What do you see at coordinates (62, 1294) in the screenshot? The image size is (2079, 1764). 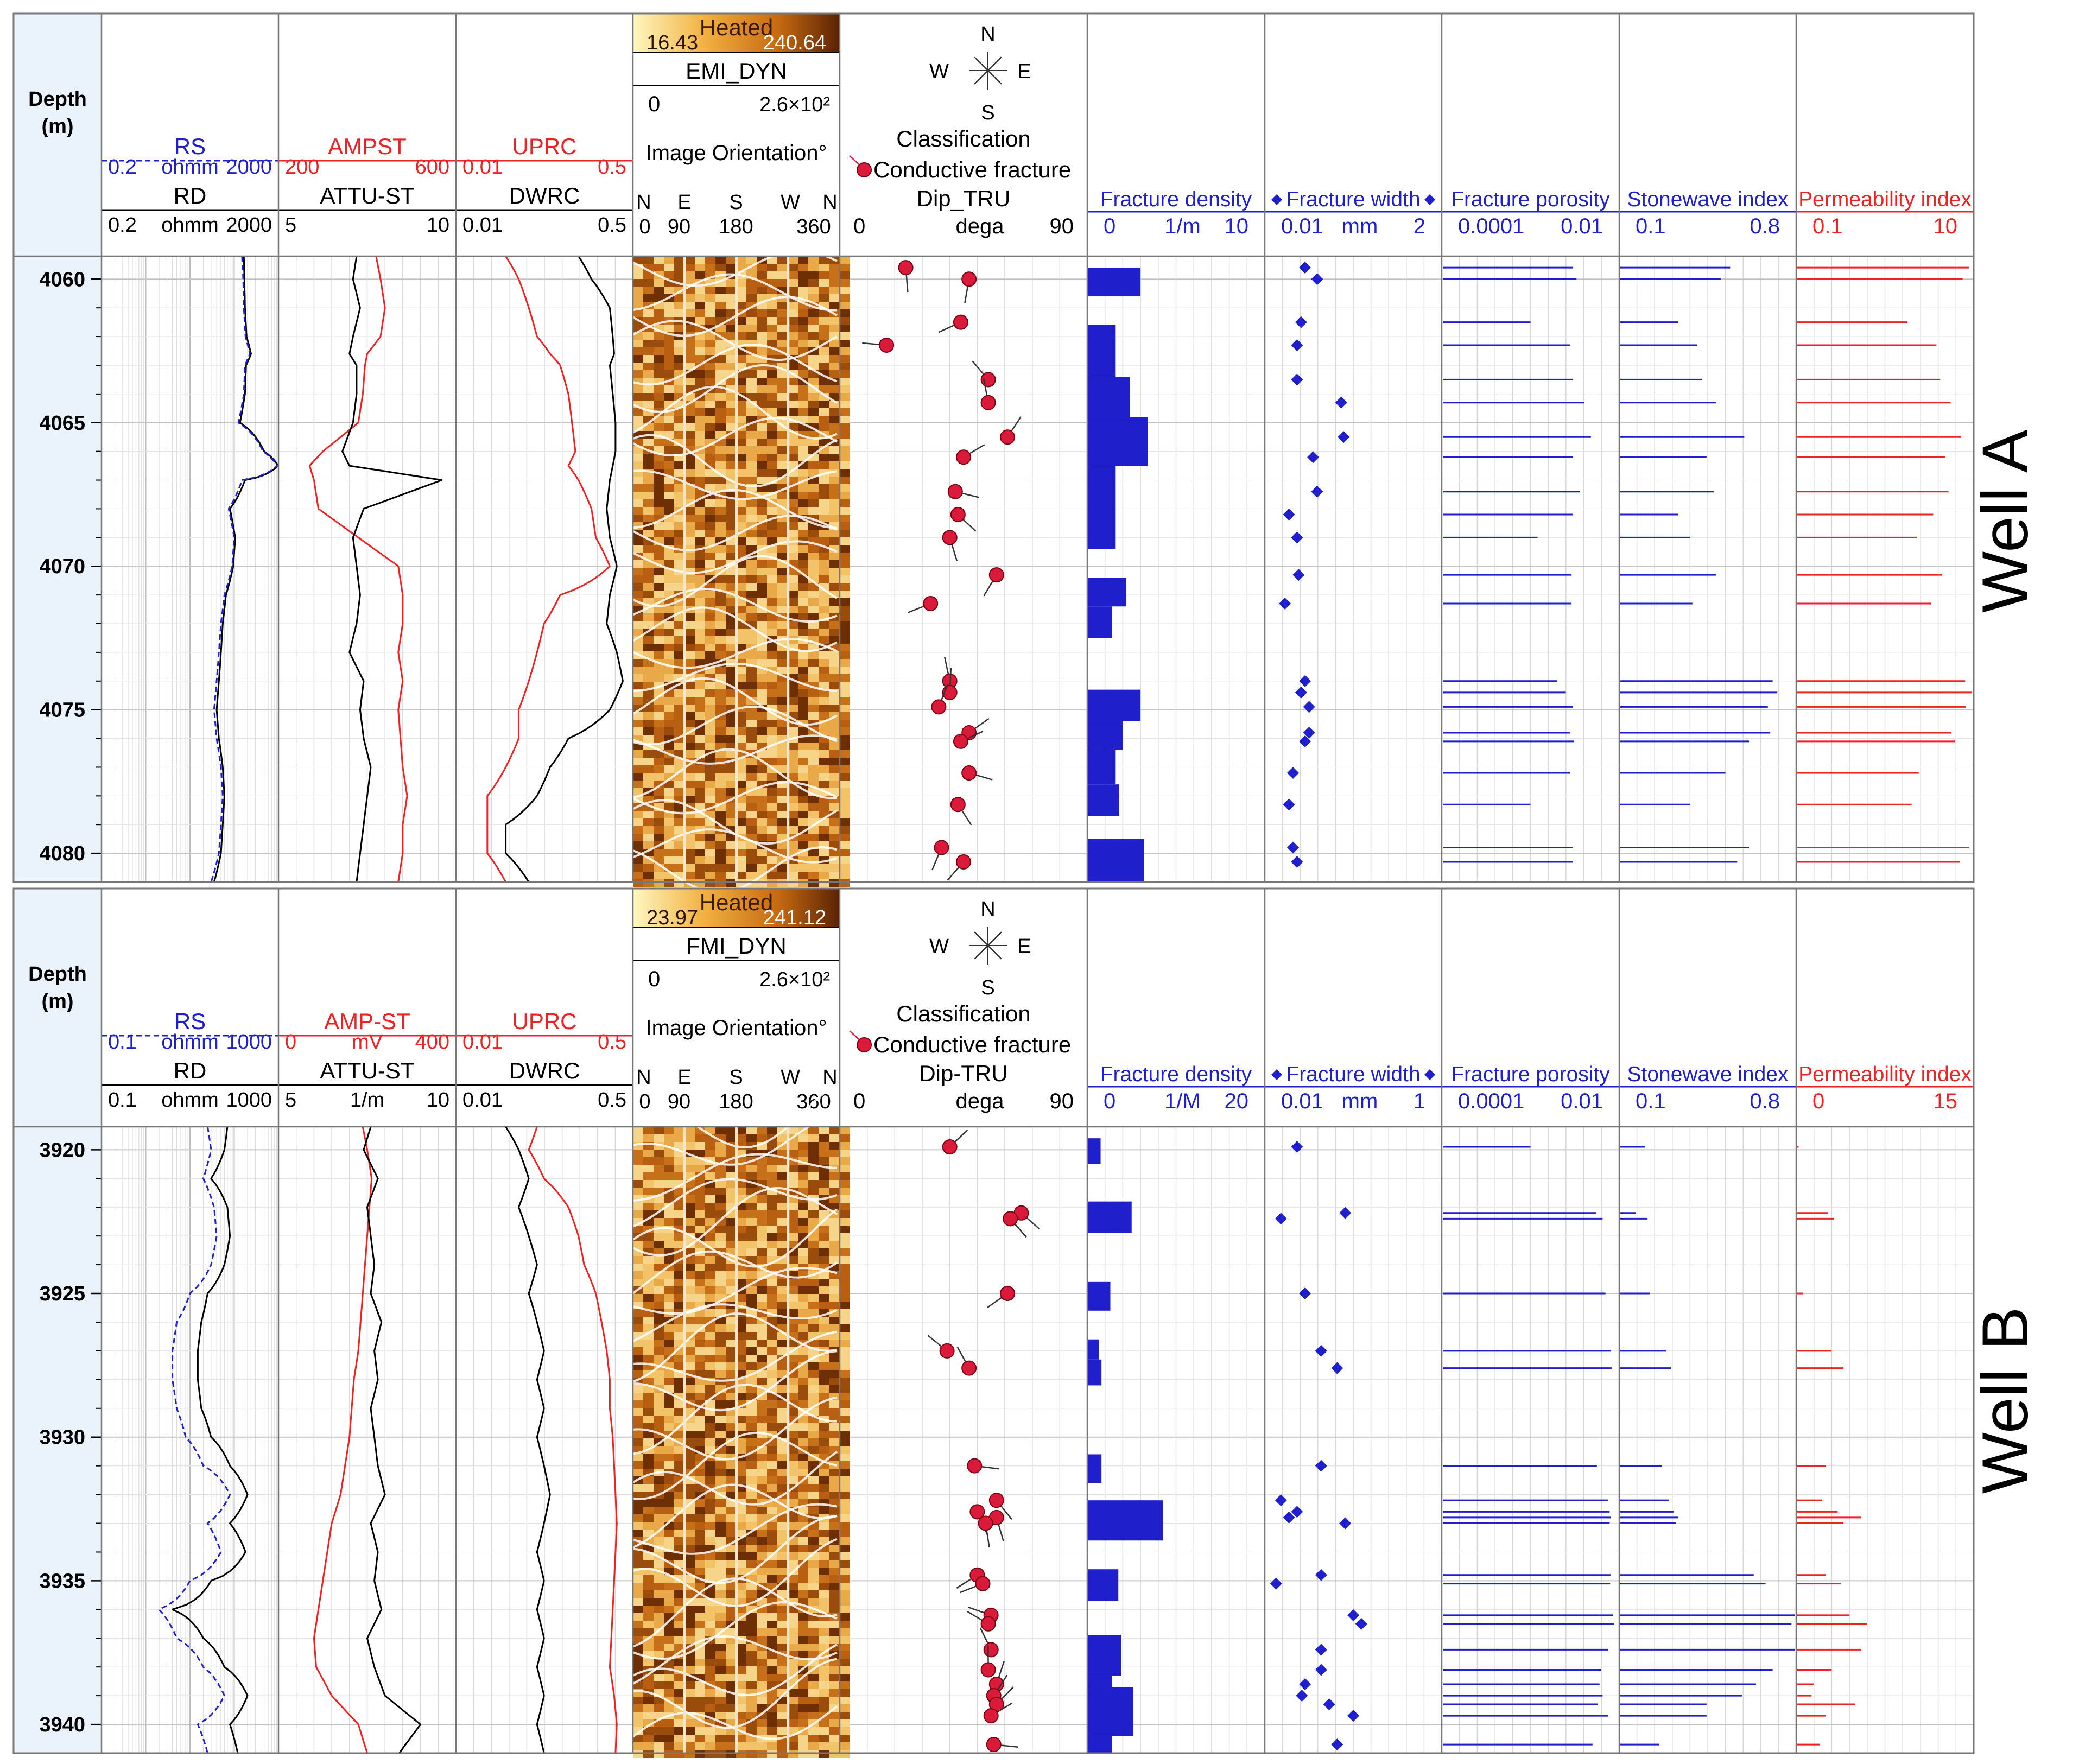 I see `depth-tick-label: 3925` at bounding box center [62, 1294].